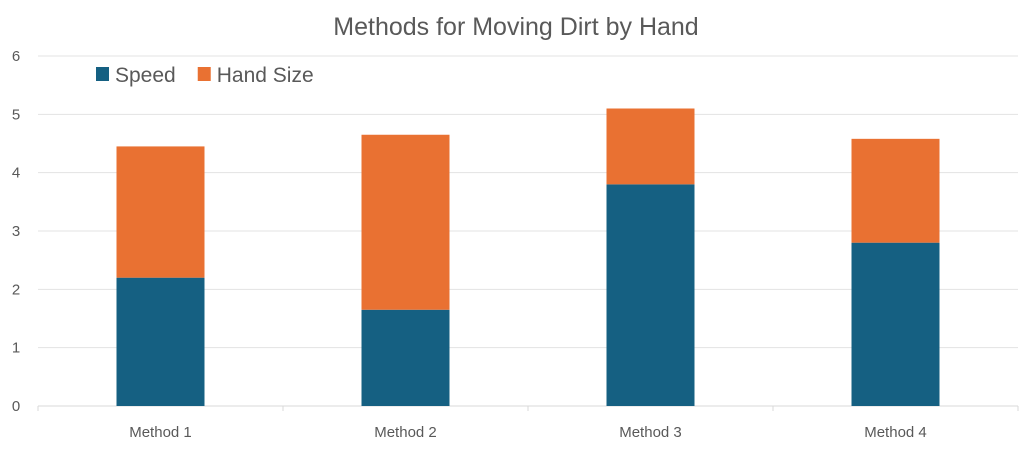  What do you see at coordinates (650, 432) in the screenshot?
I see `x-tick-label: Method 3` at bounding box center [650, 432].